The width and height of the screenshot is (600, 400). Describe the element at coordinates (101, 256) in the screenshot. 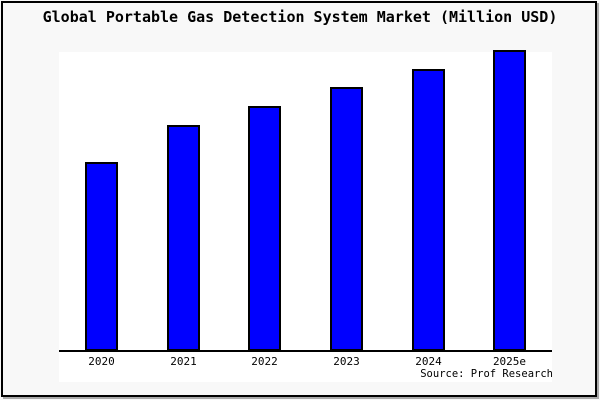

I see `bar-2020` at that location.